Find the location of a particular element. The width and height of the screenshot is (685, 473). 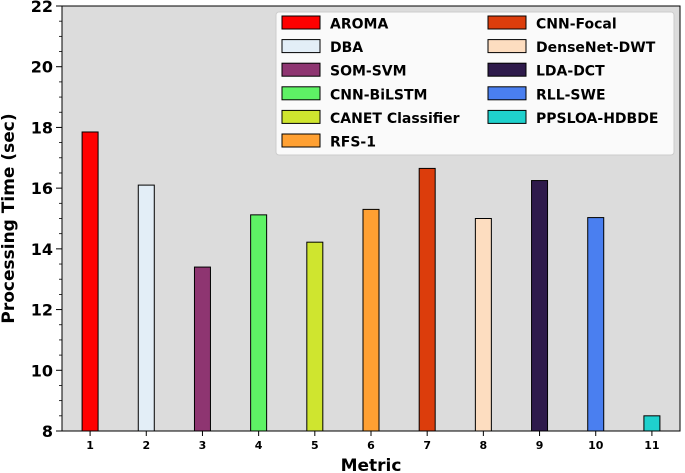

legend-label-ppsloa-hdbde: PPSLOA-HDBDE is located at coordinates (597, 119).